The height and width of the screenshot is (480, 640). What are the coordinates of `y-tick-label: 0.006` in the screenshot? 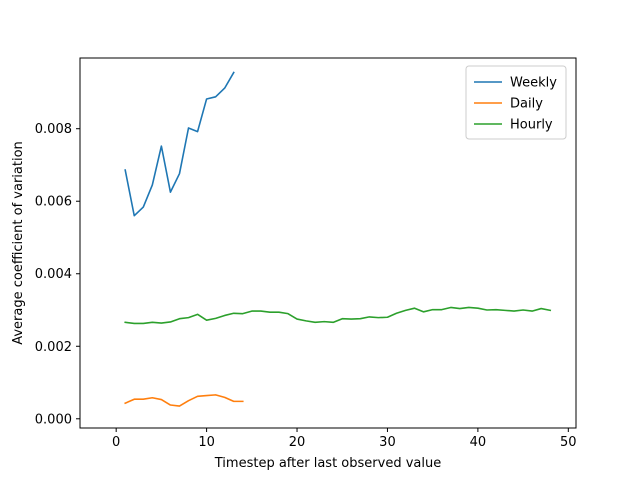 It's located at (53, 202).